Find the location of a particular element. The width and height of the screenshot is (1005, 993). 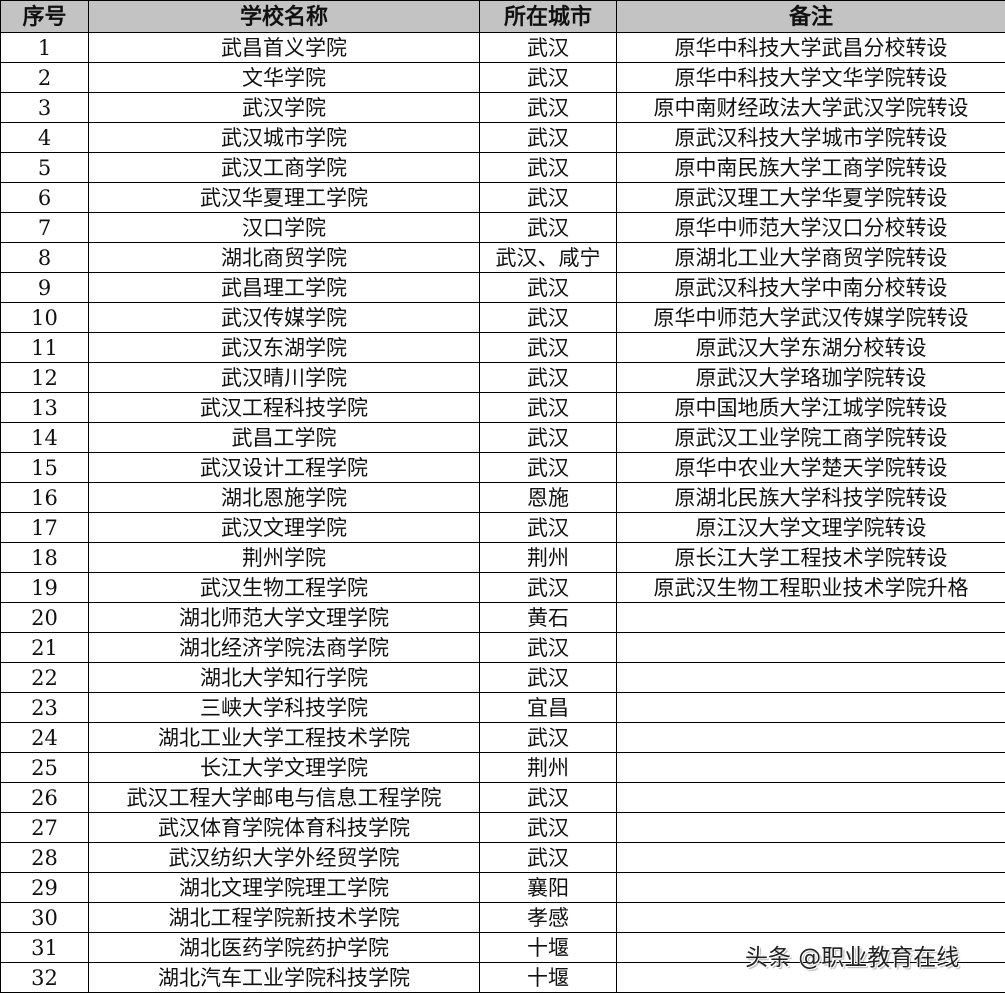

cell-index: 1 is located at coordinates (45, 48).